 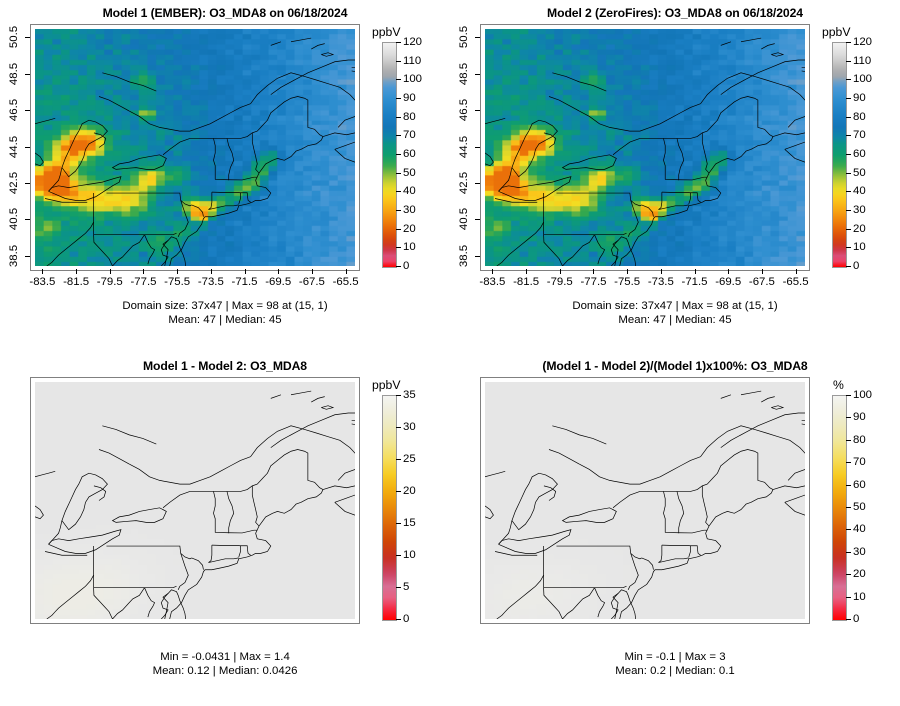 I want to click on x-axis-tick-label: -83.5, so click(x=492, y=282).